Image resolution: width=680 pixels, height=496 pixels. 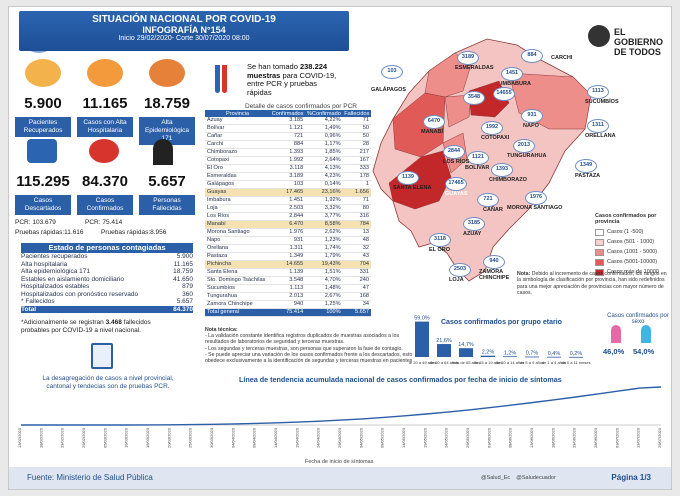 What do you see at coordinates (356, 296) in the screenshot?
I see `table-cell: 168` at bounding box center [356, 296].